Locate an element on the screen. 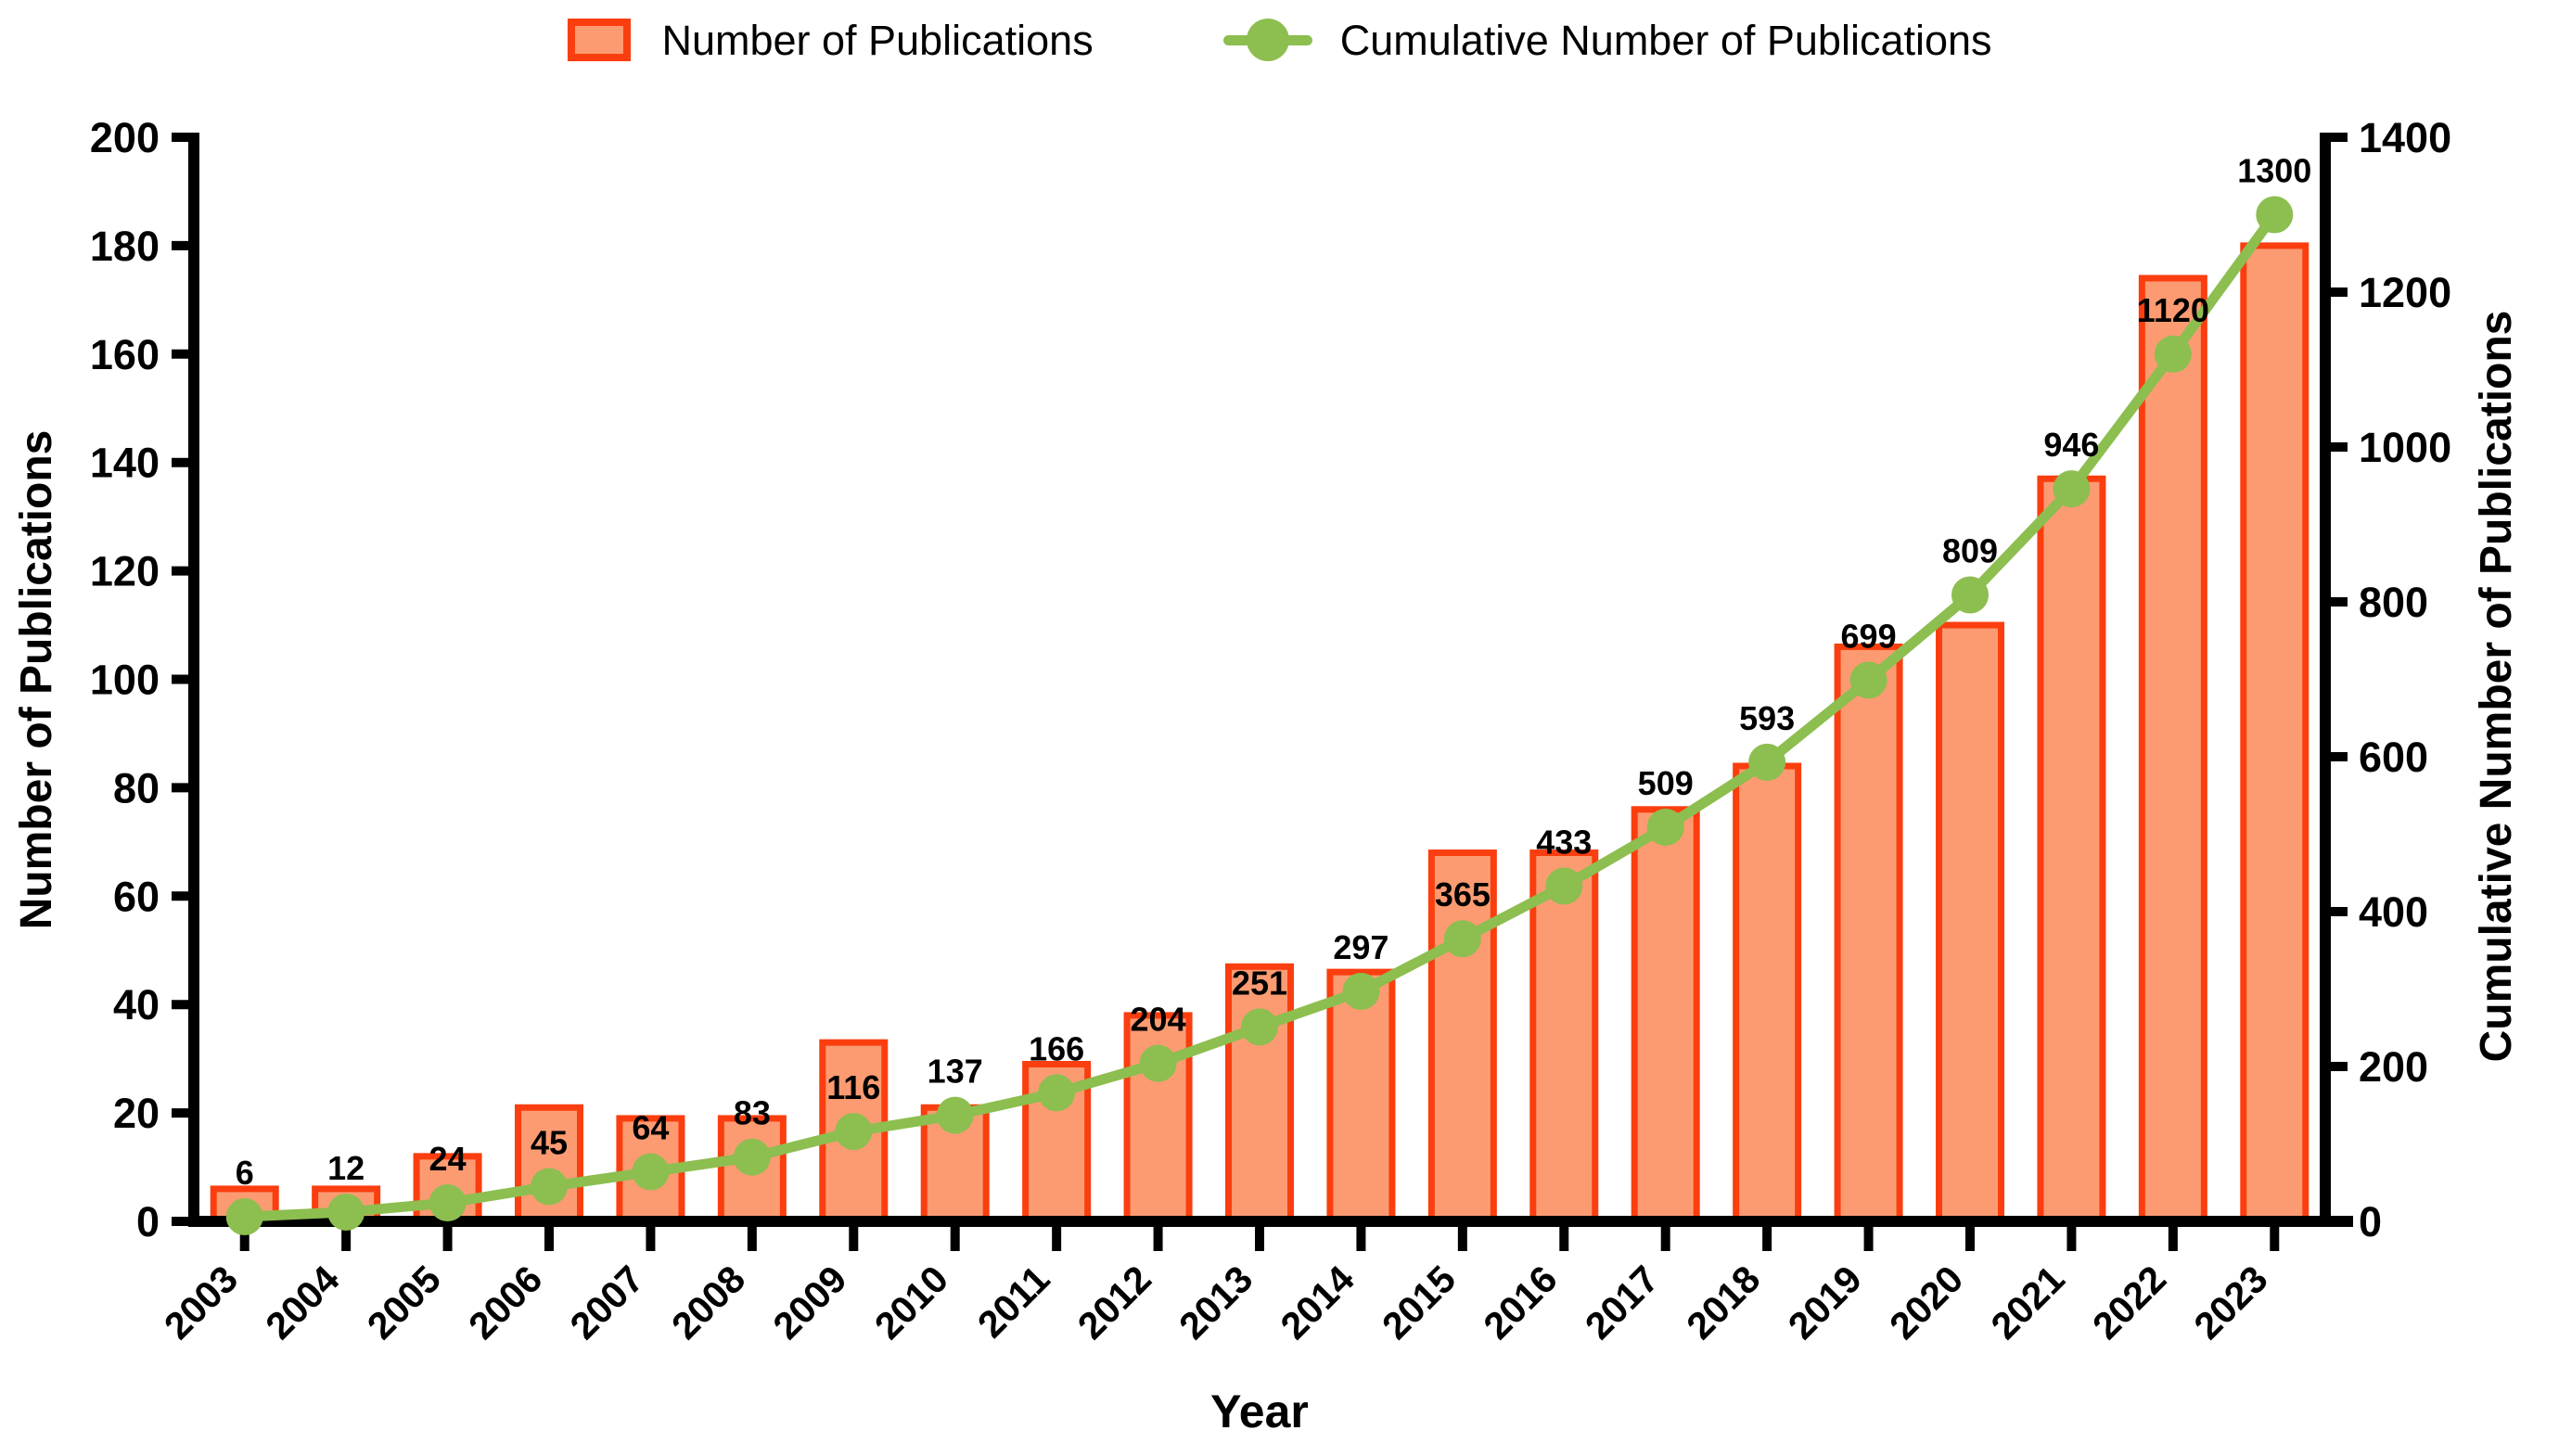 The width and height of the screenshot is (2559, 1456). data-point-2006 is located at coordinates (549, 1187).